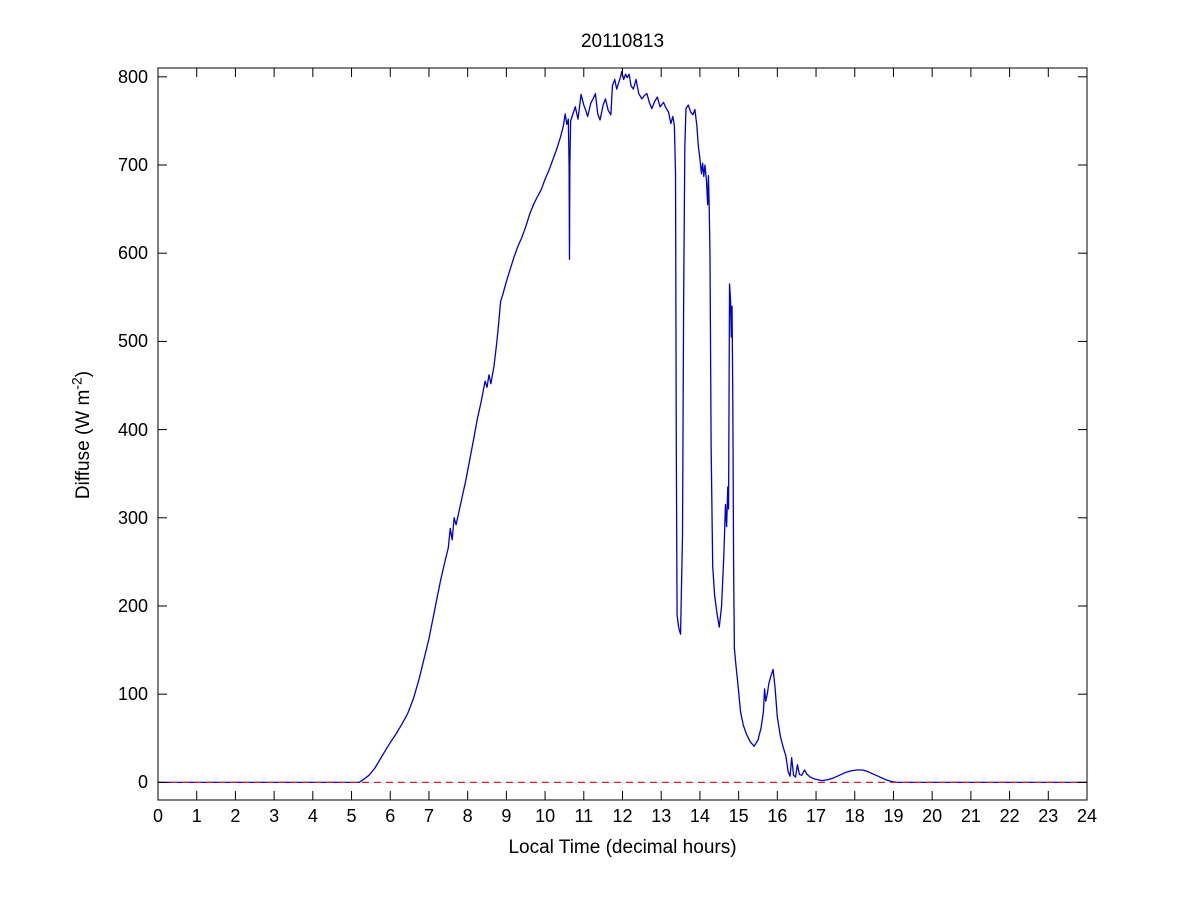  I want to click on x-tick-label: 12, so click(622, 816).